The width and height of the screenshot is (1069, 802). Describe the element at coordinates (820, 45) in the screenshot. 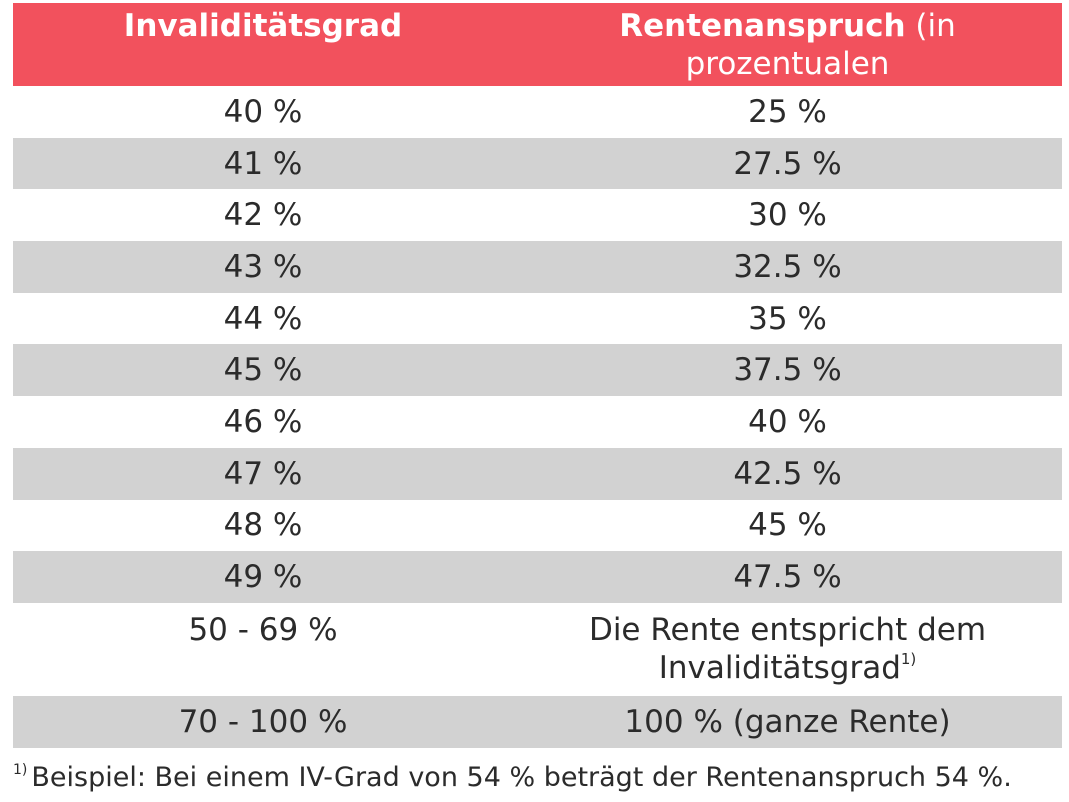

I see `header-rentenanspruch-rest: (in prozentualen` at that location.